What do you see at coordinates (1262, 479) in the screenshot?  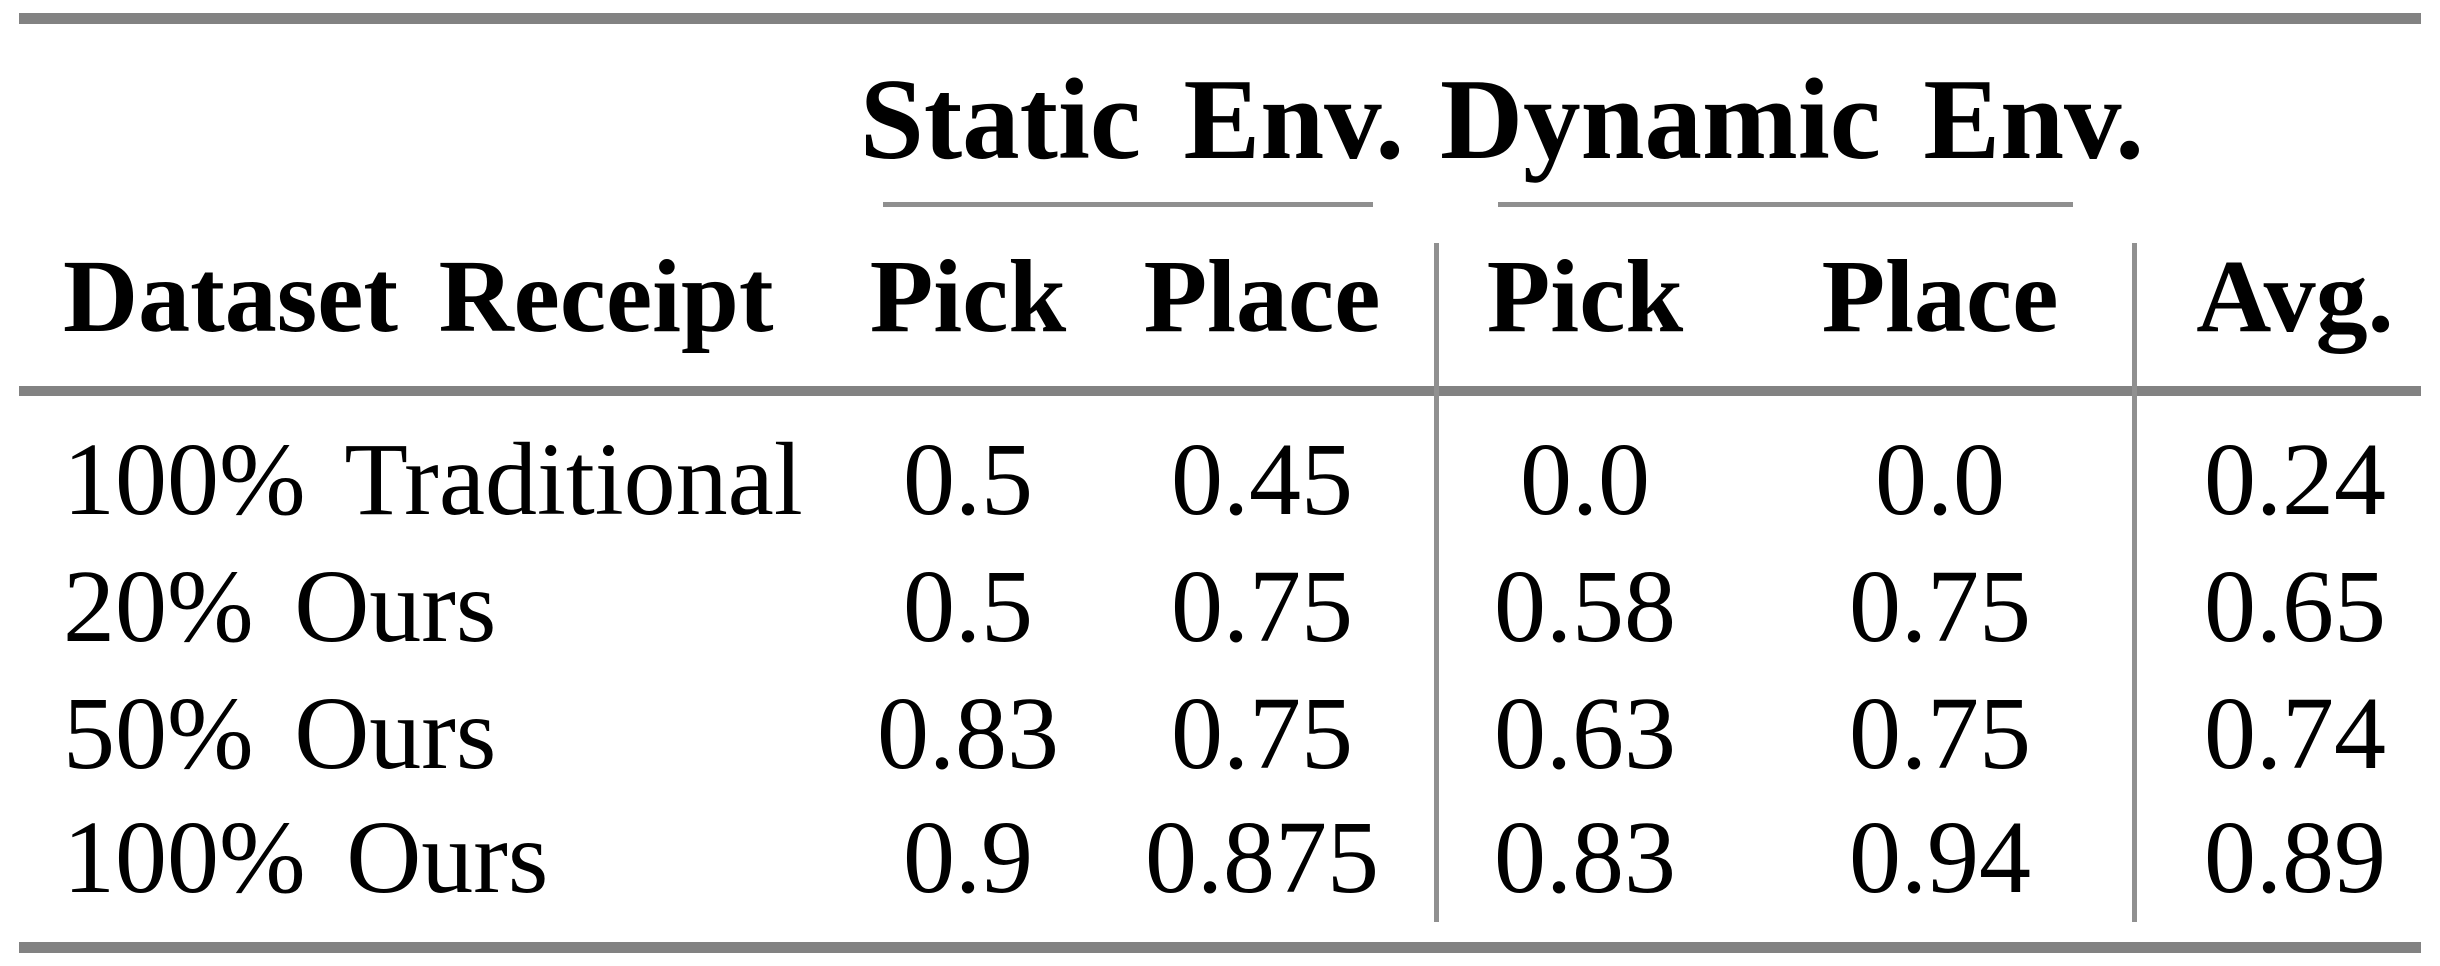 I see `cell-static-place: 0.45` at bounding box center [1262, 479].